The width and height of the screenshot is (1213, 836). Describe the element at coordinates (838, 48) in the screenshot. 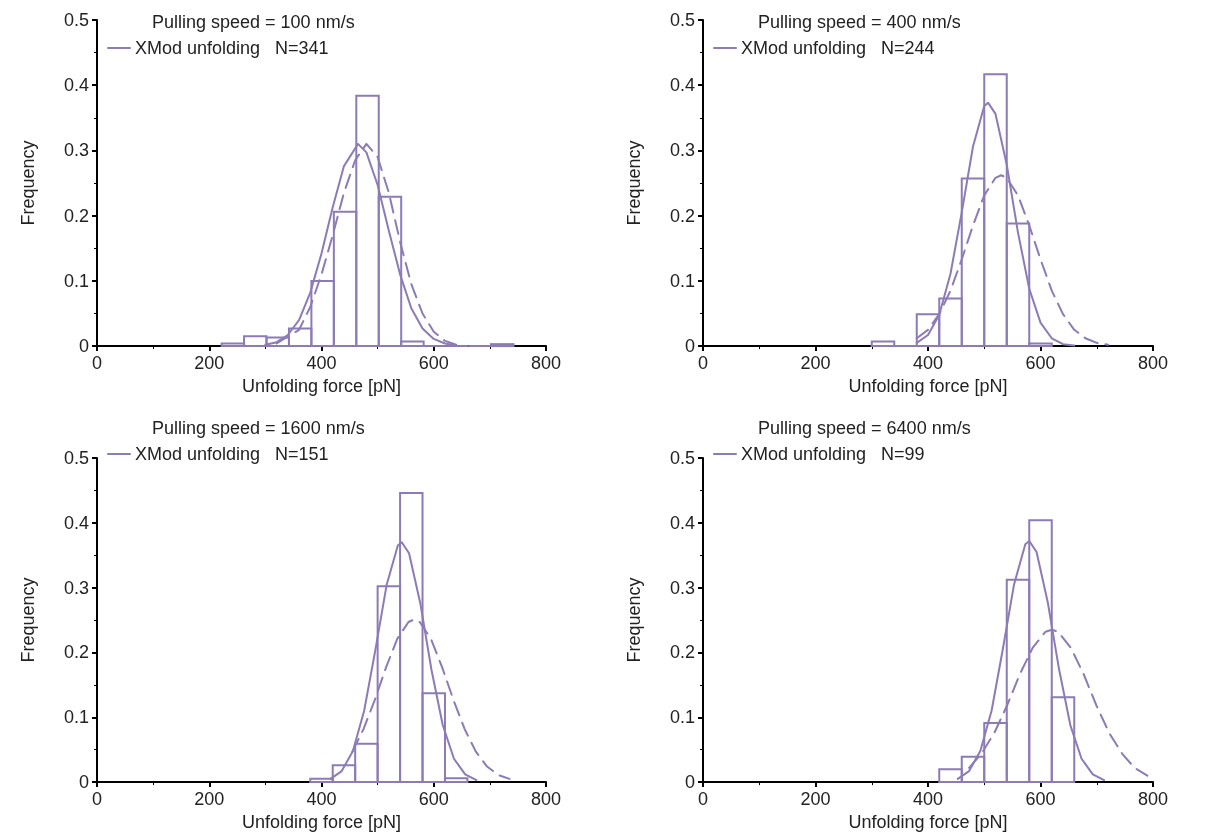

I see `legend-label: XMod unfolding N=244` at that location.